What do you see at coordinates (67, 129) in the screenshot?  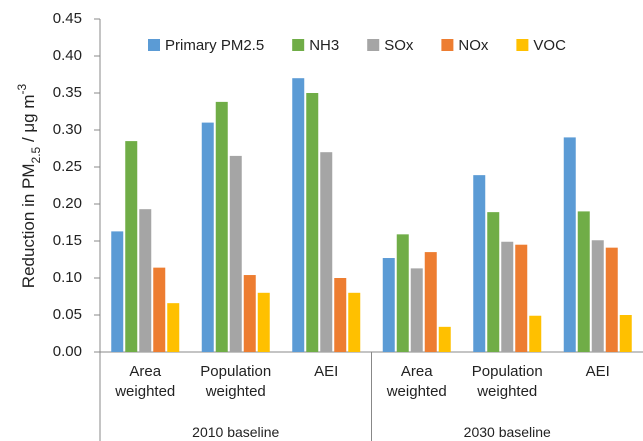 I see `y-tick-label: 0.30` at bounding box center [67, 129].